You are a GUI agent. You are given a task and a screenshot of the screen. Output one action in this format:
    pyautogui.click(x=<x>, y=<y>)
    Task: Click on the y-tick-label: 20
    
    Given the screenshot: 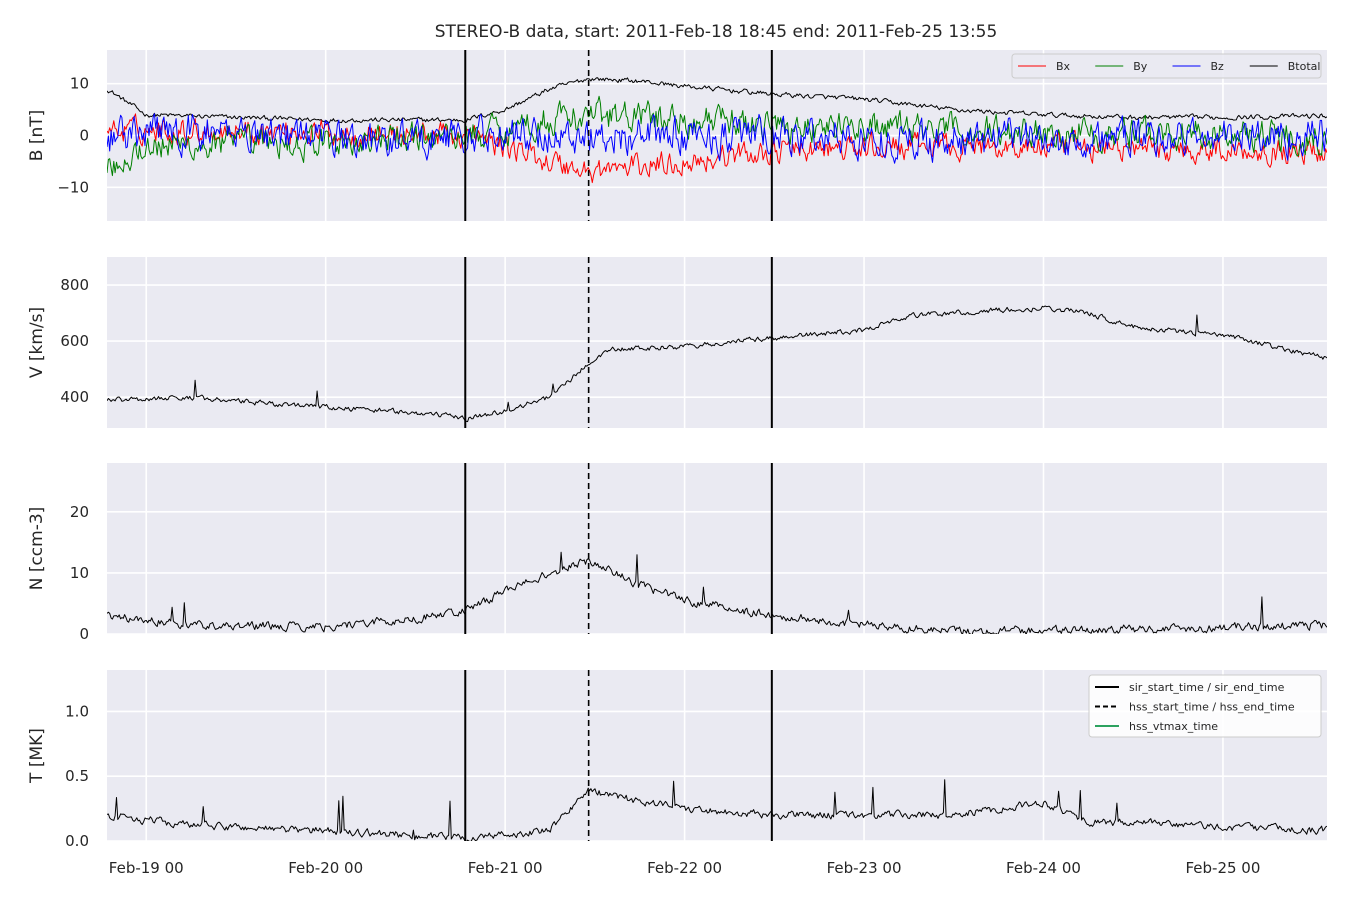 What is the action you would take?
    pyautogui.click(x=79, y=512)
    